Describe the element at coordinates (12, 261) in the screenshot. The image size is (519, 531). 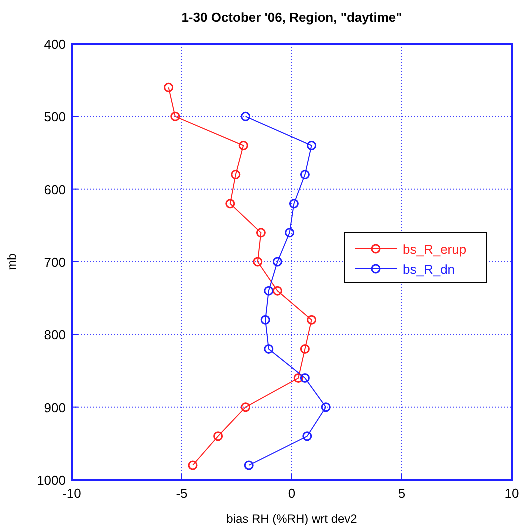
I see `y-axis-title: mb` at that location.